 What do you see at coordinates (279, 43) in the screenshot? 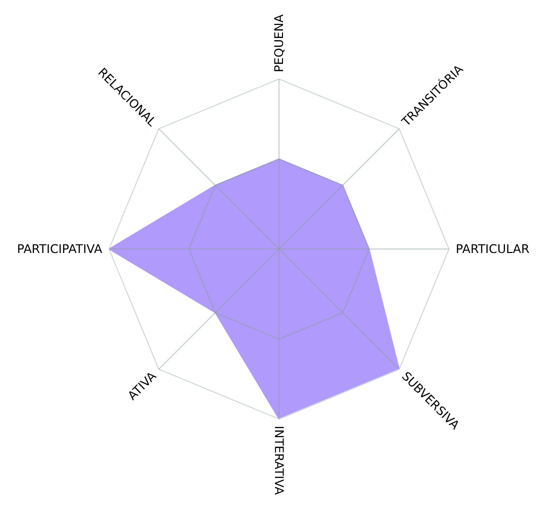
I see `spoke-label: PEQUENA` at bounding box center [279, 43].